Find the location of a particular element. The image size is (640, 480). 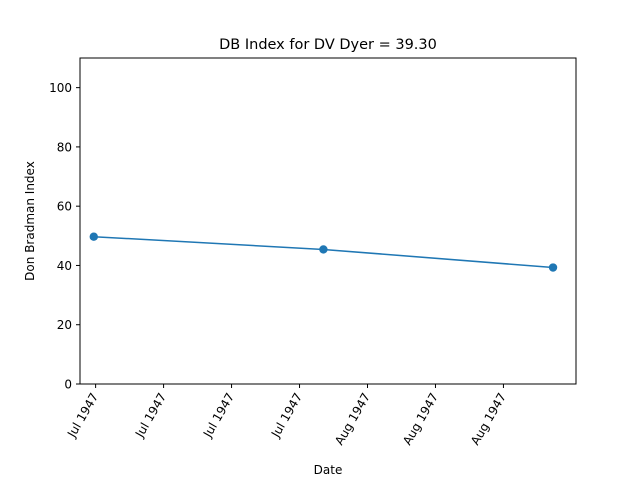

y-axis: 0 20 40 60 80 100 is located at coordinates (64, 236).